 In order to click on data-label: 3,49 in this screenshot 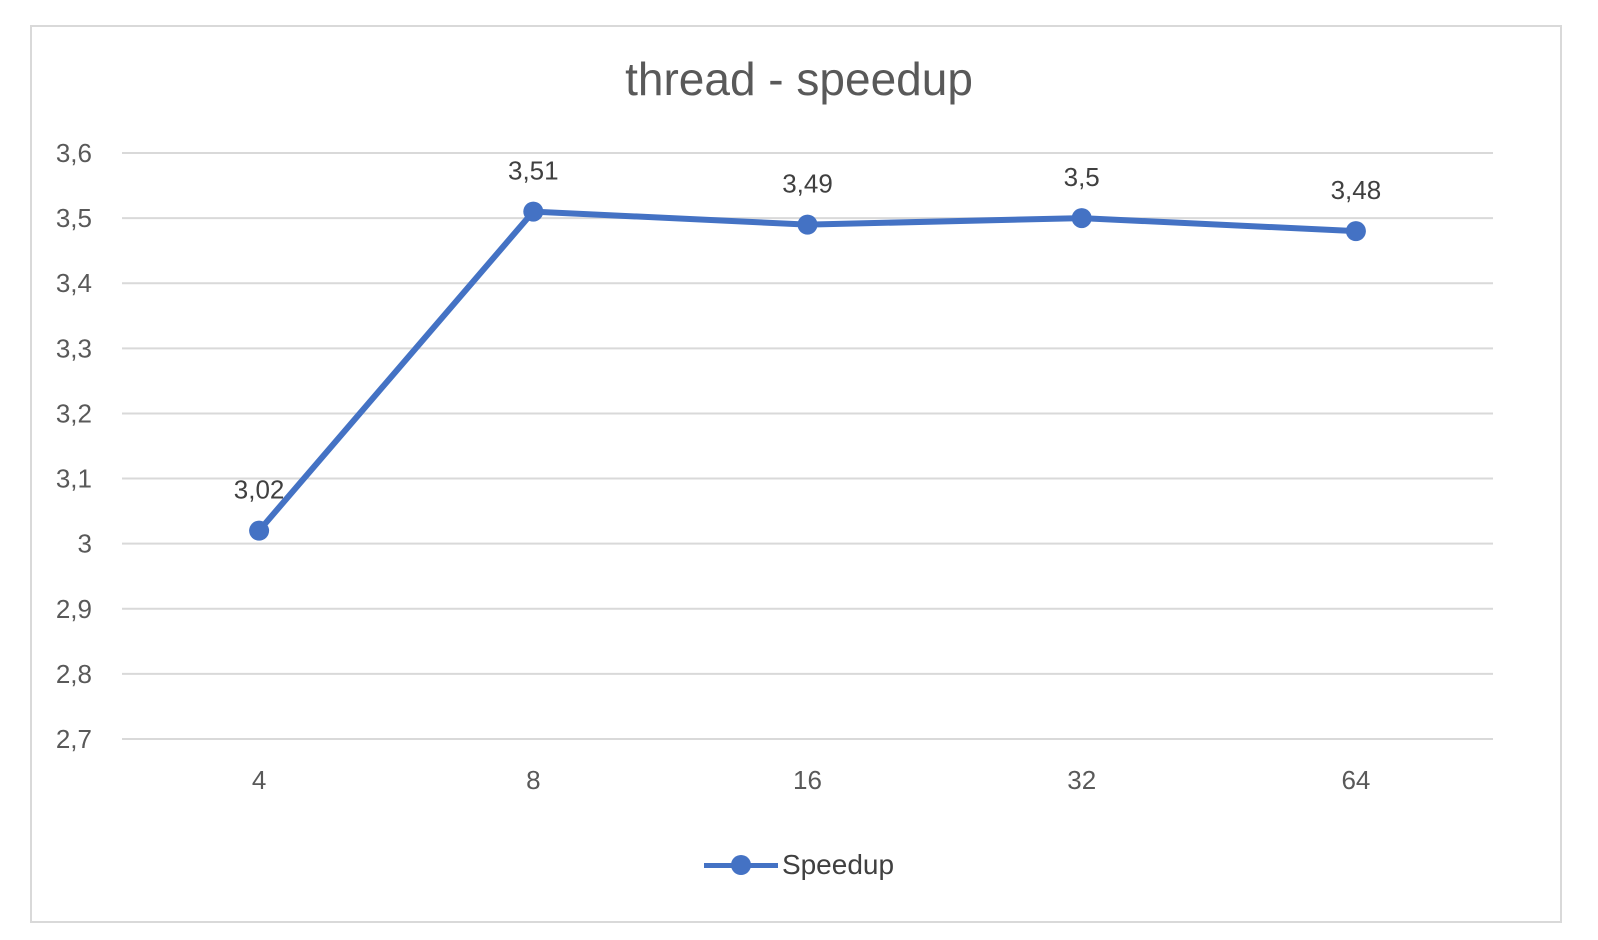, I will do `click(807, 184)`.